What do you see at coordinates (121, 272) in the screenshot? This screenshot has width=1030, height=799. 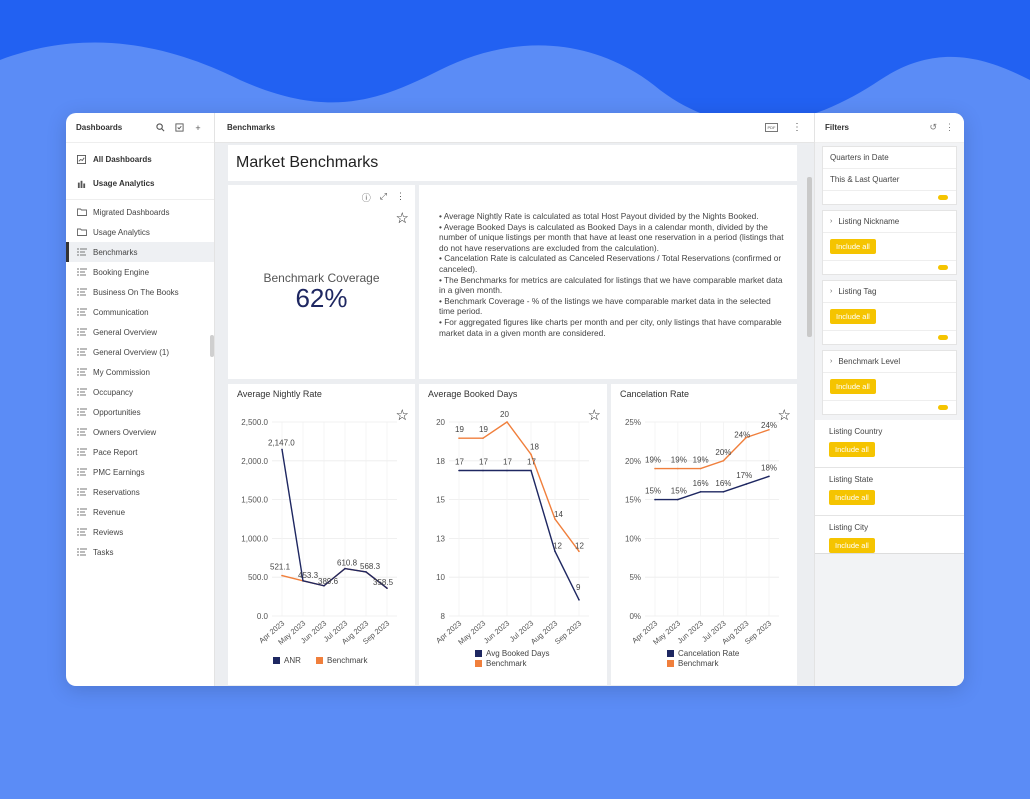 I see `sidebar-item-label: Booking Engine` at bounding box center [121, 272].